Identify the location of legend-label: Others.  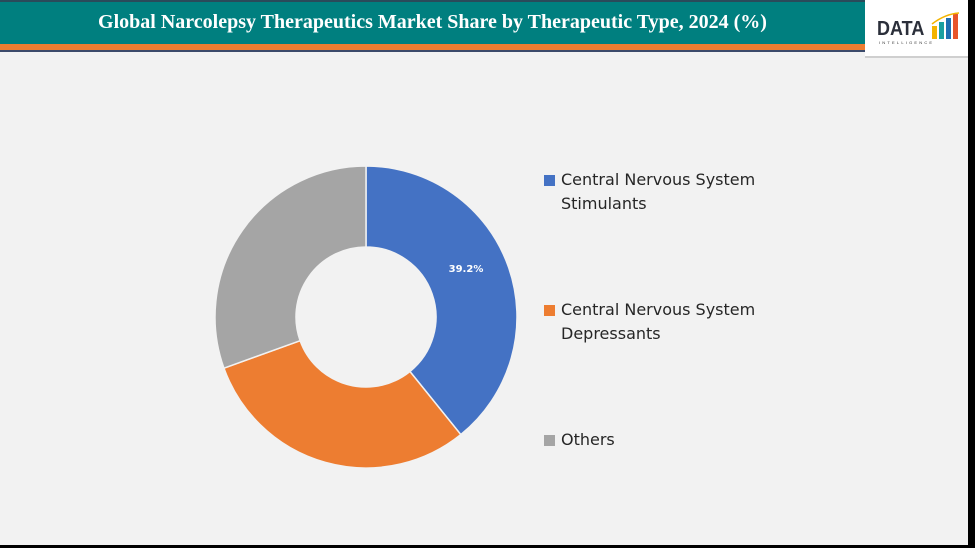
(588, 439).